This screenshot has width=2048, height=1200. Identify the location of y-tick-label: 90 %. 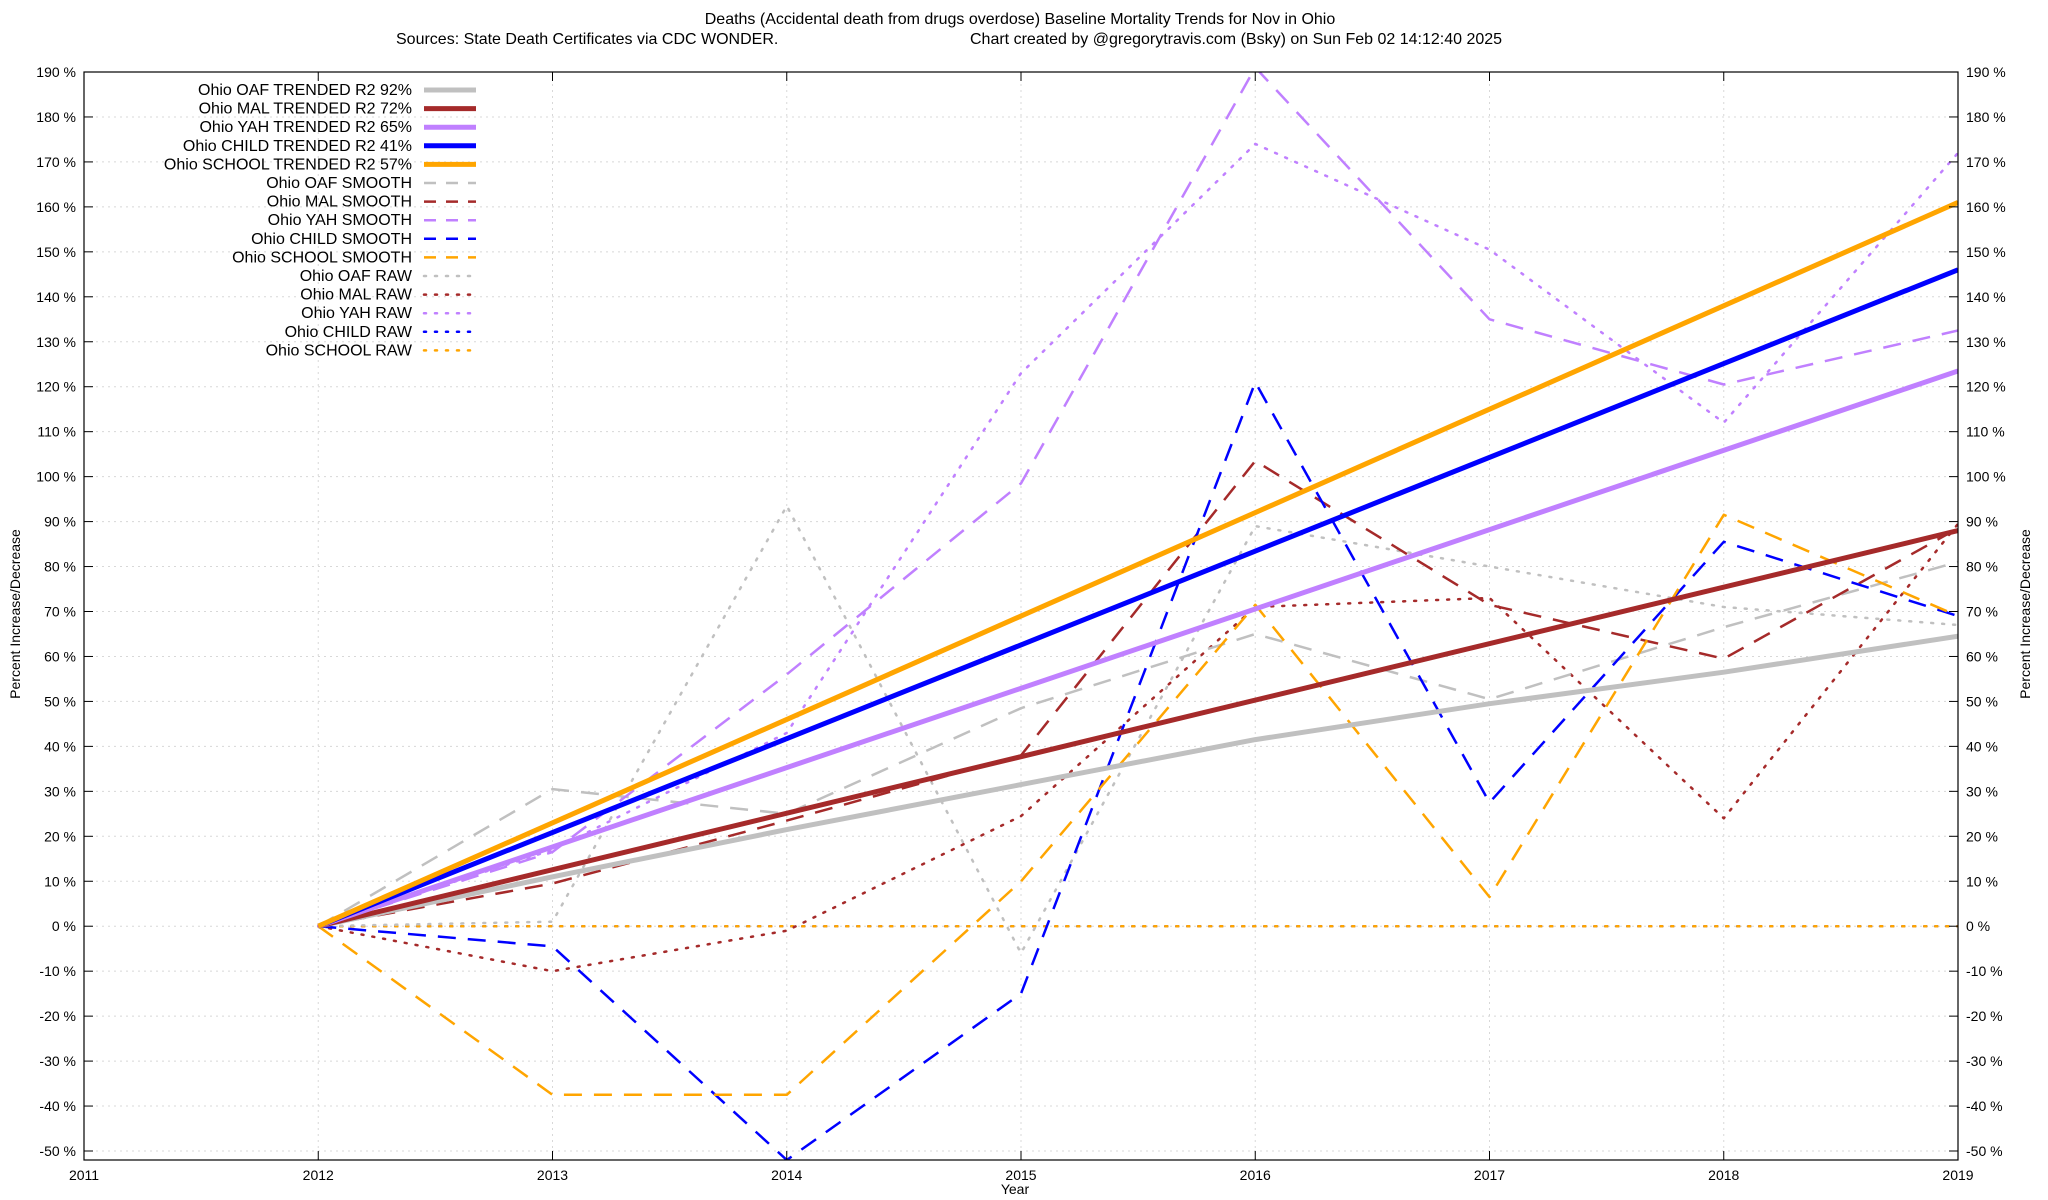
(60, 522).